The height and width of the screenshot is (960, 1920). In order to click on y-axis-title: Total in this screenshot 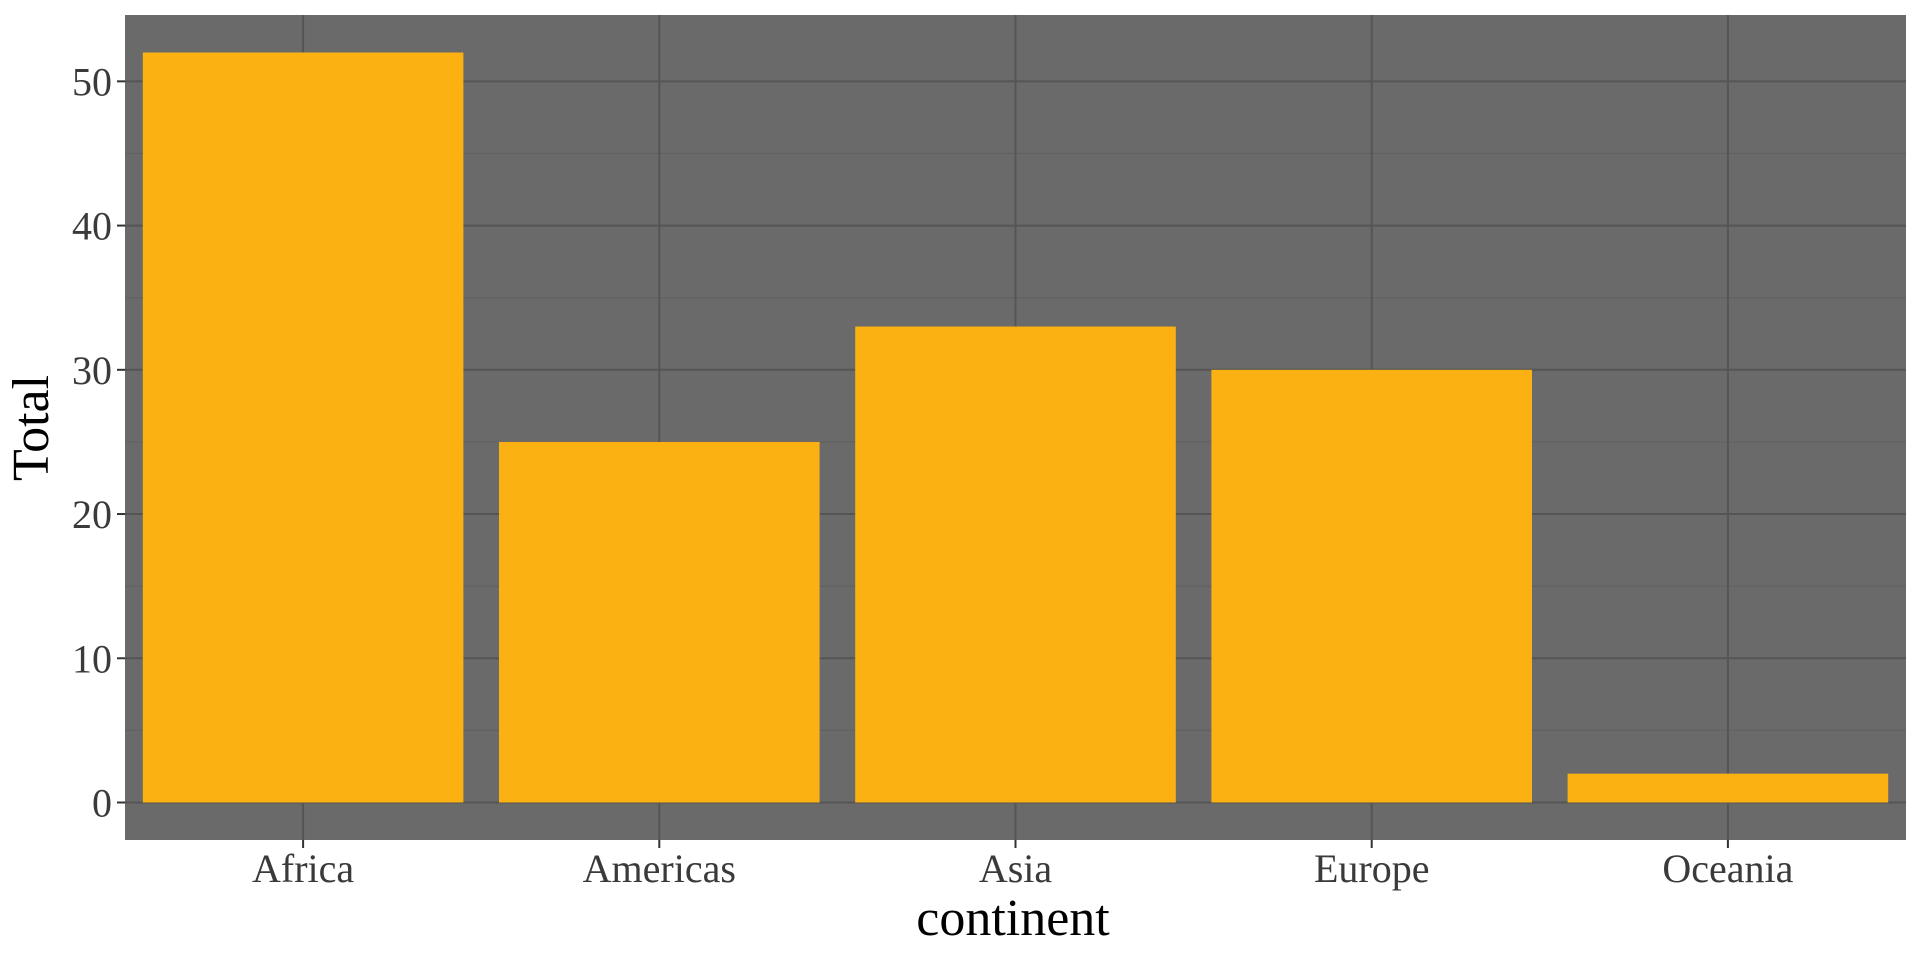, I will do `click(31, 428)`.